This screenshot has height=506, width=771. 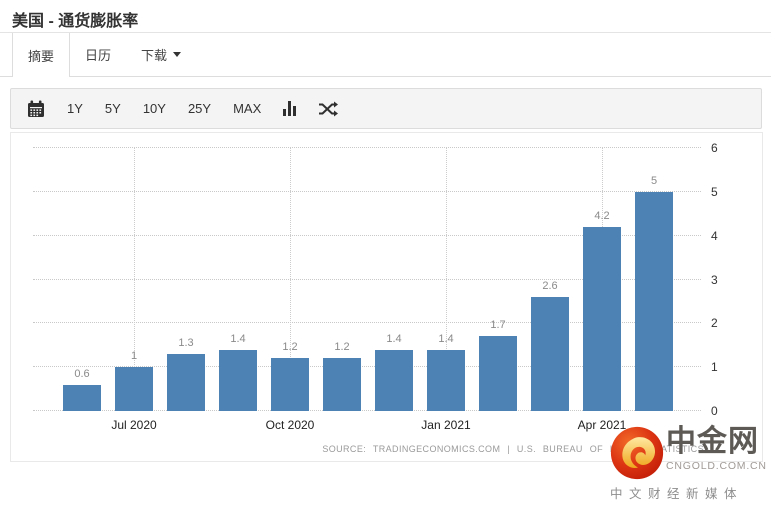 I want to click on tab-summary: 摘要, so click(x=41, y=55).